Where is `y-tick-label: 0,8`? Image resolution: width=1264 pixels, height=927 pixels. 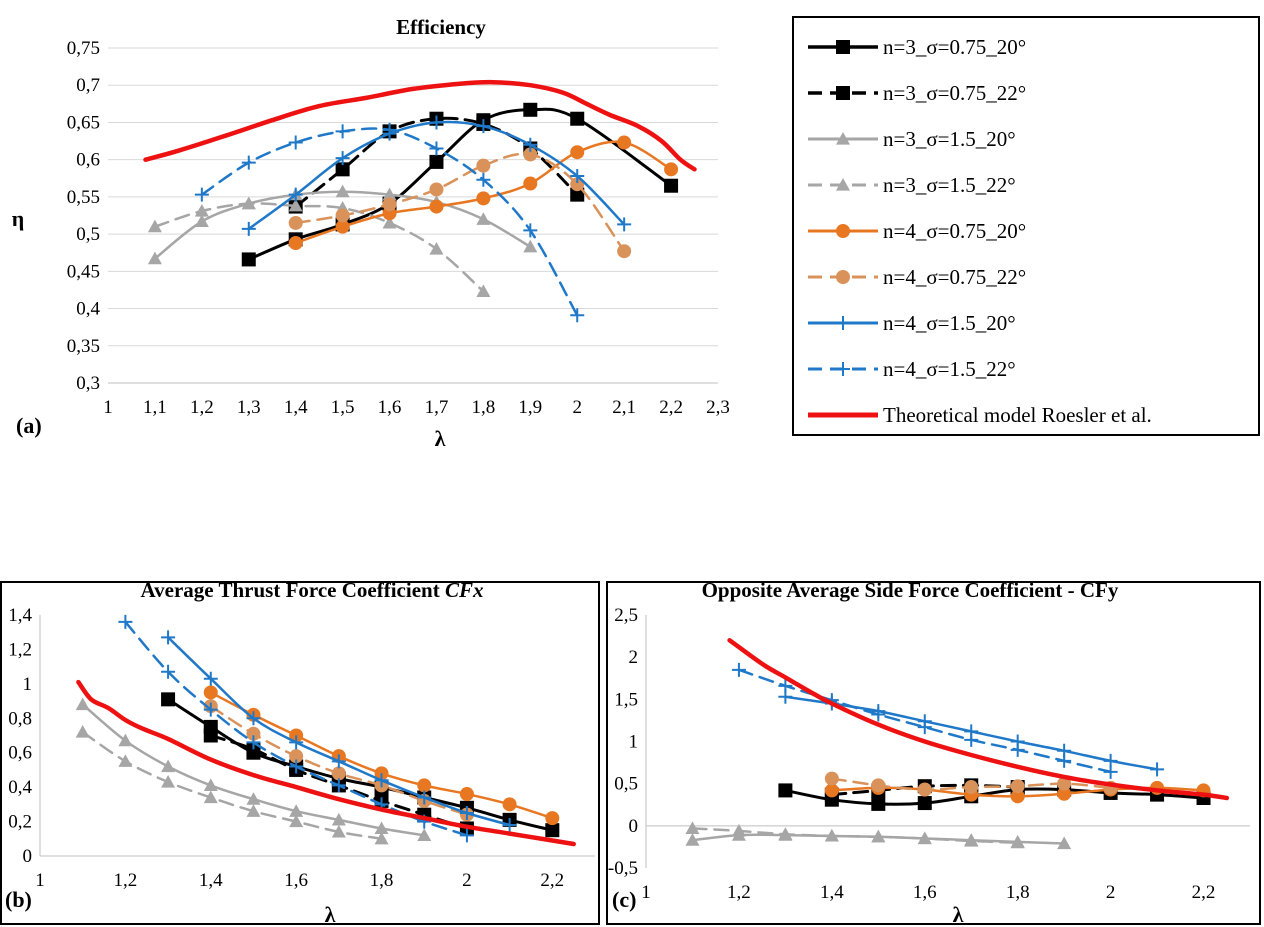
y-tick-label: 0,8 is located at coordinates (20, 718).